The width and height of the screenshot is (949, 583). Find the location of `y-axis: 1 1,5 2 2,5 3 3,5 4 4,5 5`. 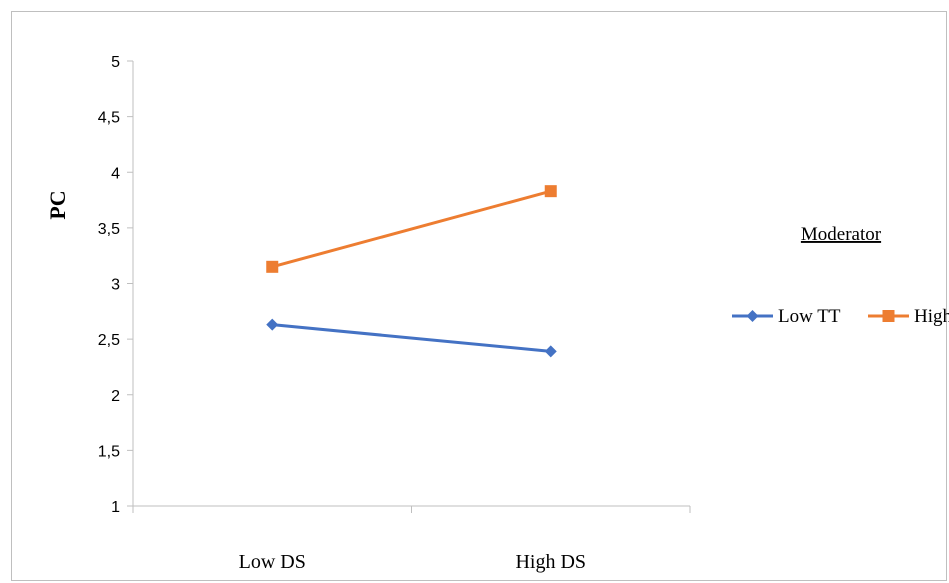

y-axis: 1 1,5 2 2,5 3 3,5 4 4,5 5 is located at coordinates (116, 285).